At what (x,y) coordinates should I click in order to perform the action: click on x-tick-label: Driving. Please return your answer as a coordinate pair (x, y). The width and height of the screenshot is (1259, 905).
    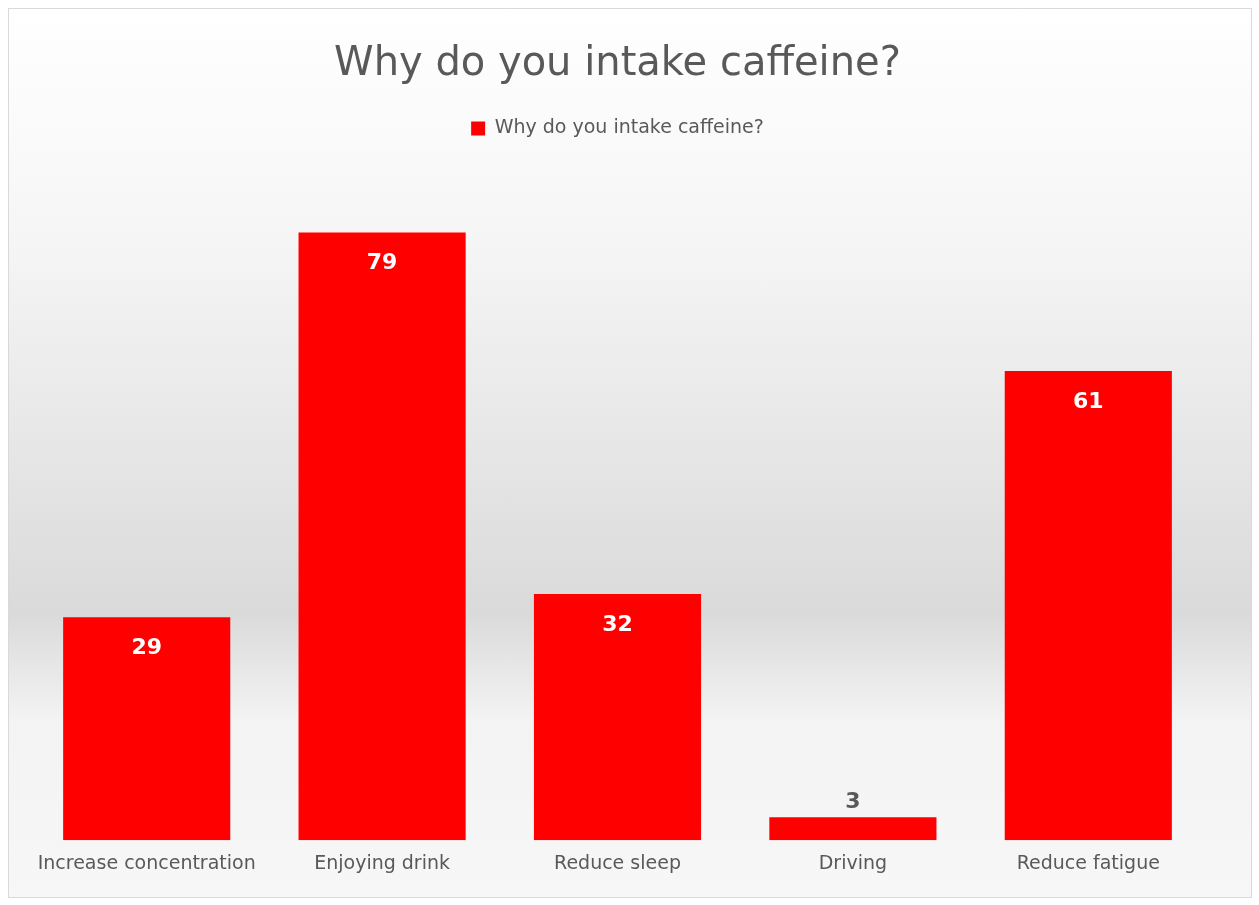
    Looking at the image, I should click on (853, 861).